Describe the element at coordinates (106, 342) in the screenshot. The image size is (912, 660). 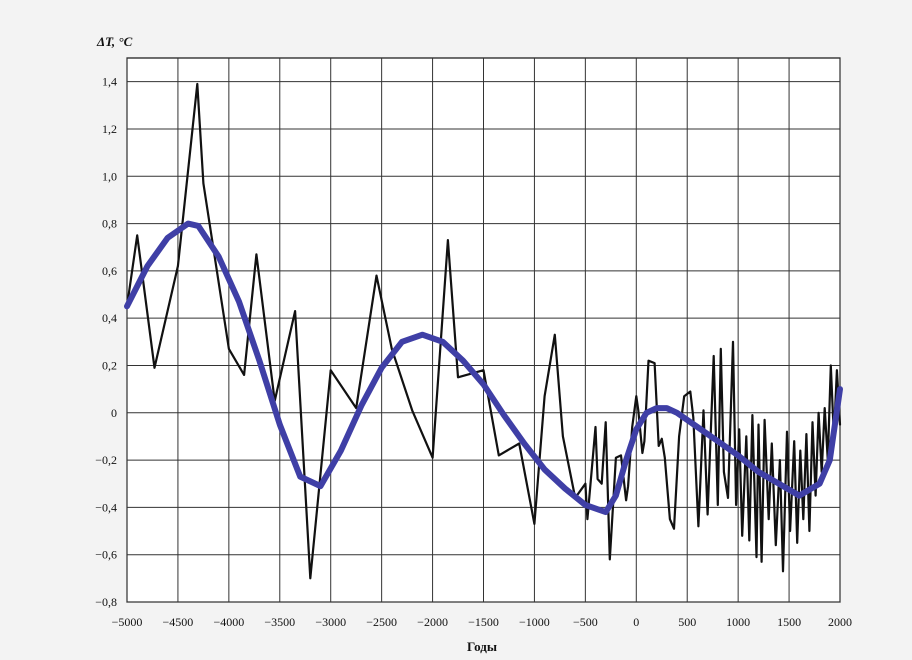
I see `y-tick-labels: −0,8 −0,6 −0,4 −0,2 0 0,2 0,4 0,6 0,8 1,0 1,2 1,4` at that location.